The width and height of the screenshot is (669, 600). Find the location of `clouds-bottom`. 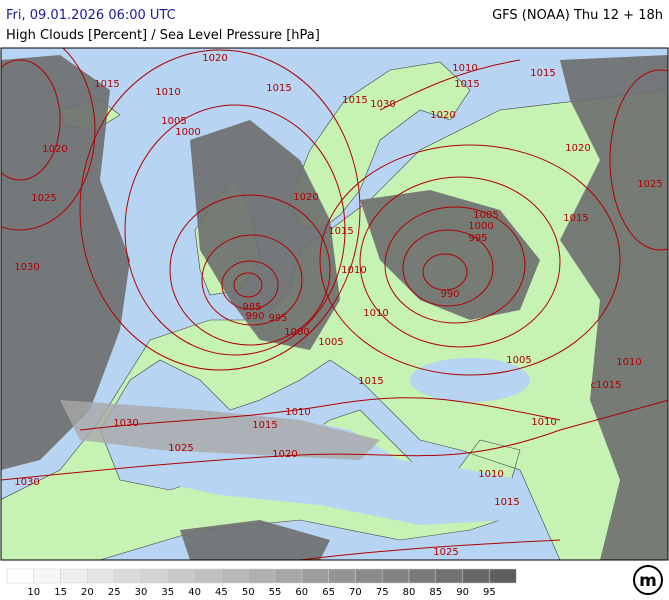

clouds-bottom is located at coordinates (255, 540).